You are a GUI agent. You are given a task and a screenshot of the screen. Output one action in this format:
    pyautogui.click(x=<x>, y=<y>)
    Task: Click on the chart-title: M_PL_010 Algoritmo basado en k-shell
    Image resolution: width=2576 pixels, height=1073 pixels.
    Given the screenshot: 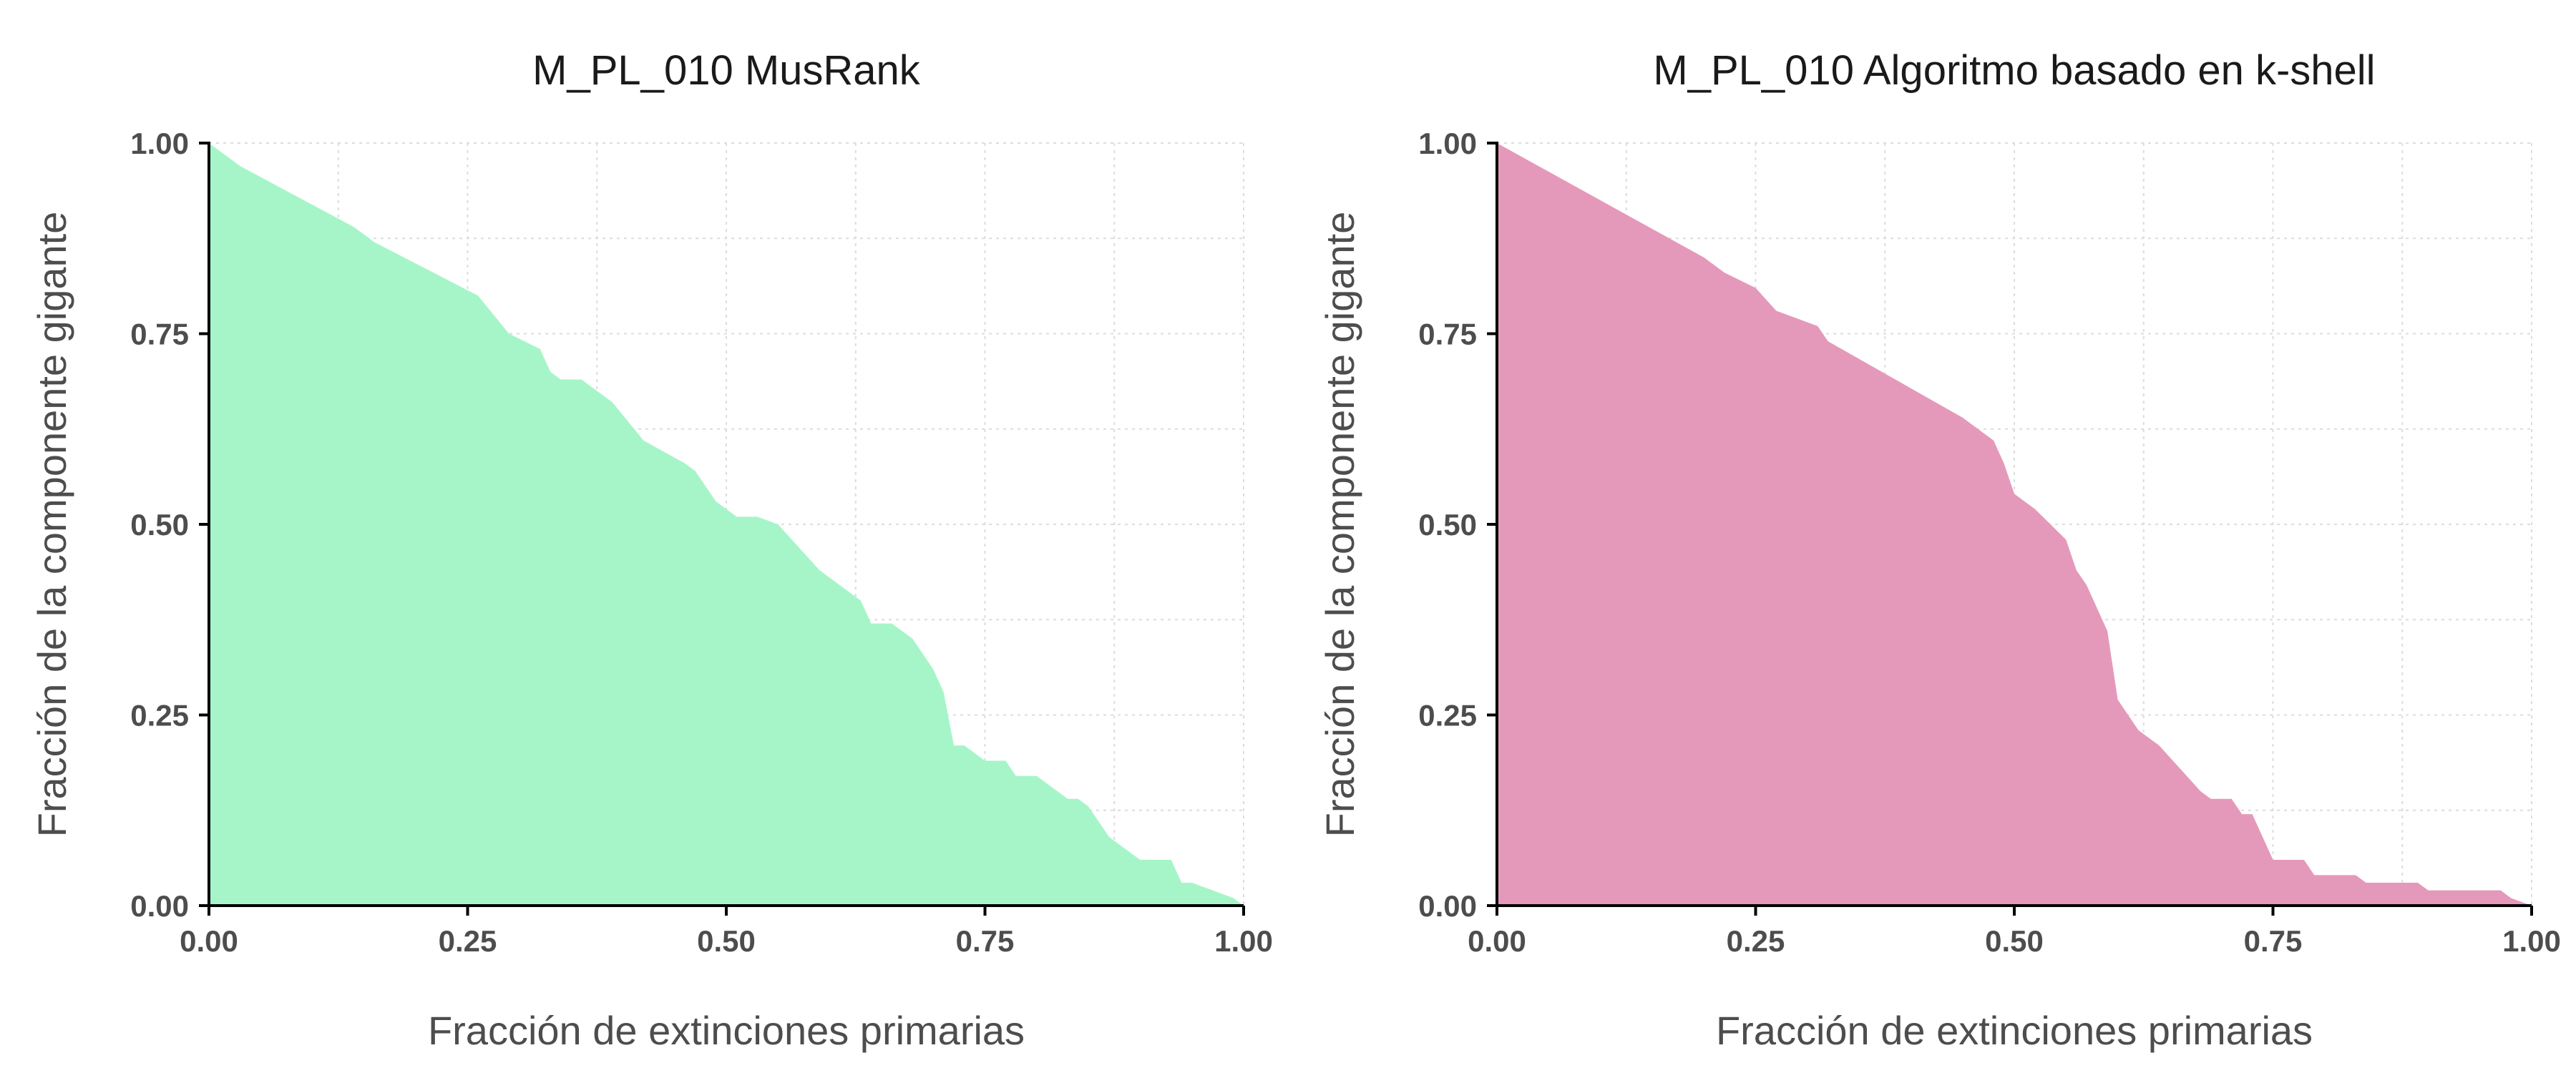 What is the action you would take?
    pyautogui.click(x=2014, y=70)
    